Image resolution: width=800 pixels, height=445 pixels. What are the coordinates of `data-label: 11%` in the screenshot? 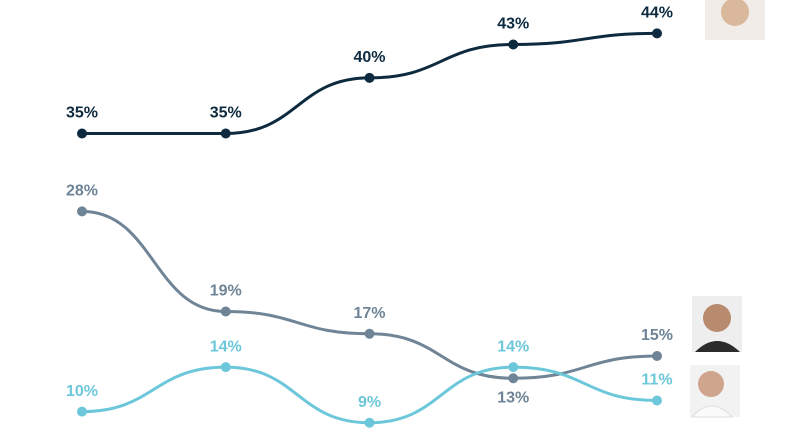 It's located at (656, 380).